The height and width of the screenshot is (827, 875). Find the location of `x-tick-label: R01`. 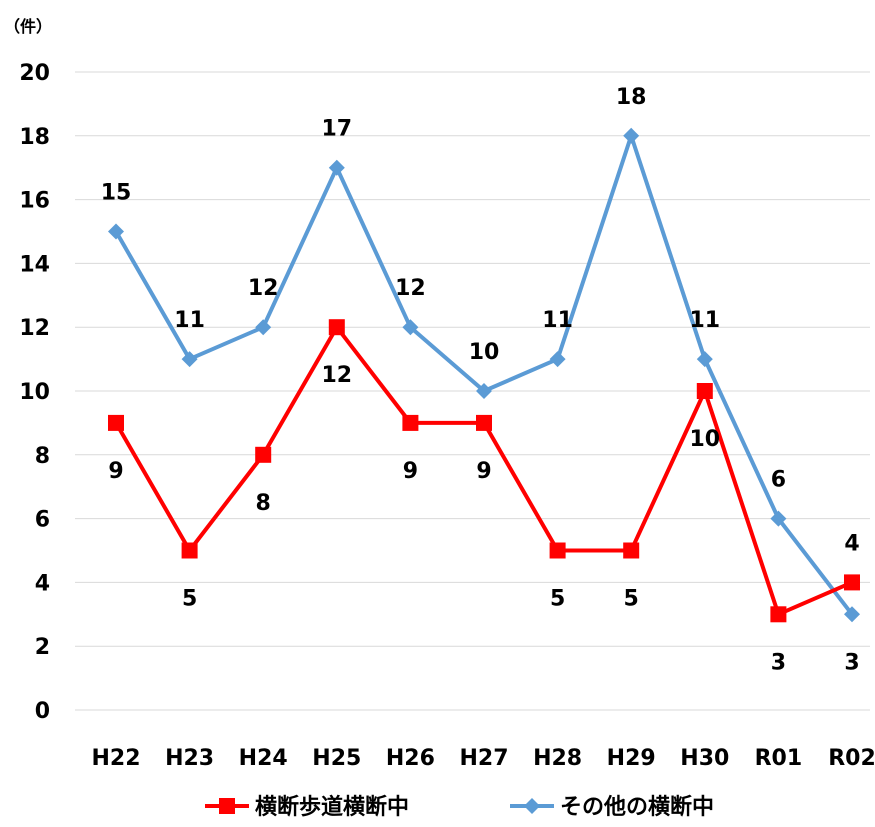

x-tick-label: R01 is located at coordinates (779, 758).